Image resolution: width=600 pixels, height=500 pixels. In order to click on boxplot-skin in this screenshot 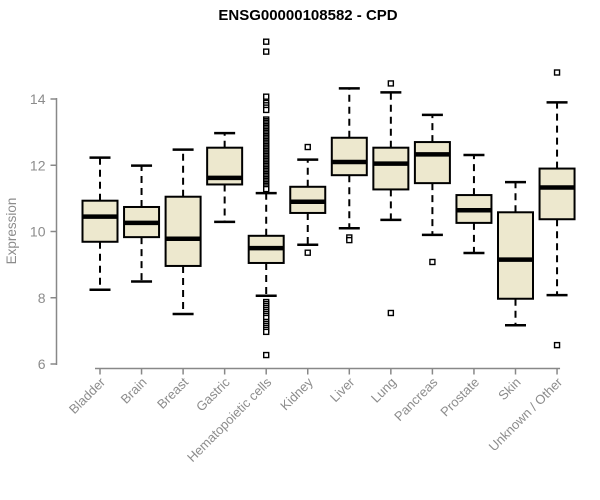, I will do `click(515, 253)`.